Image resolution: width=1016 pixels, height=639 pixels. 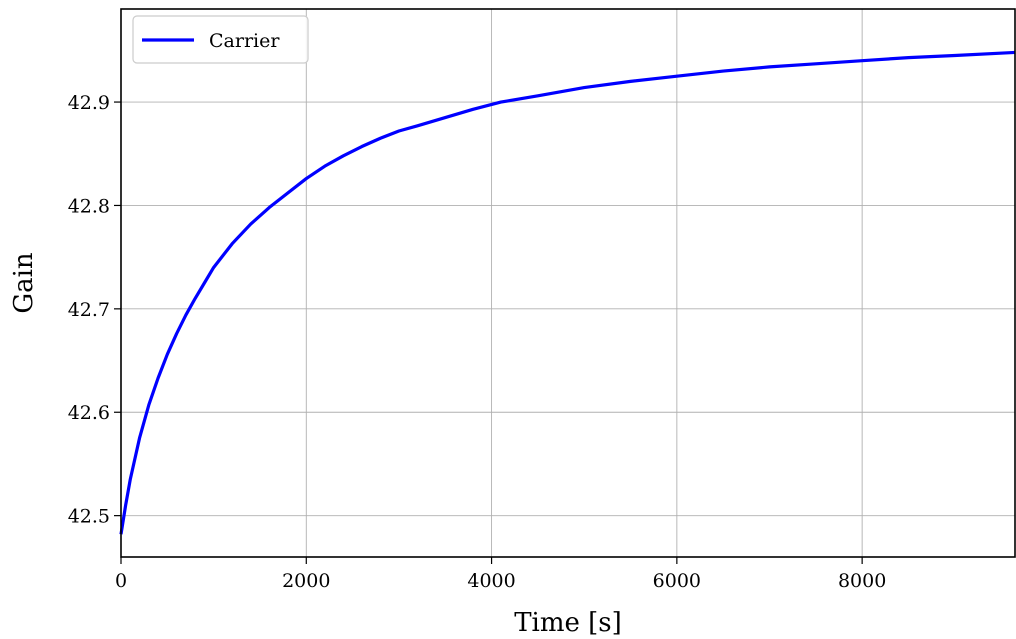 What do you see at coordinates (89, 517) in the screenshot?
I see `y-tick-label: 42.5` at bounding box center [89, 517].